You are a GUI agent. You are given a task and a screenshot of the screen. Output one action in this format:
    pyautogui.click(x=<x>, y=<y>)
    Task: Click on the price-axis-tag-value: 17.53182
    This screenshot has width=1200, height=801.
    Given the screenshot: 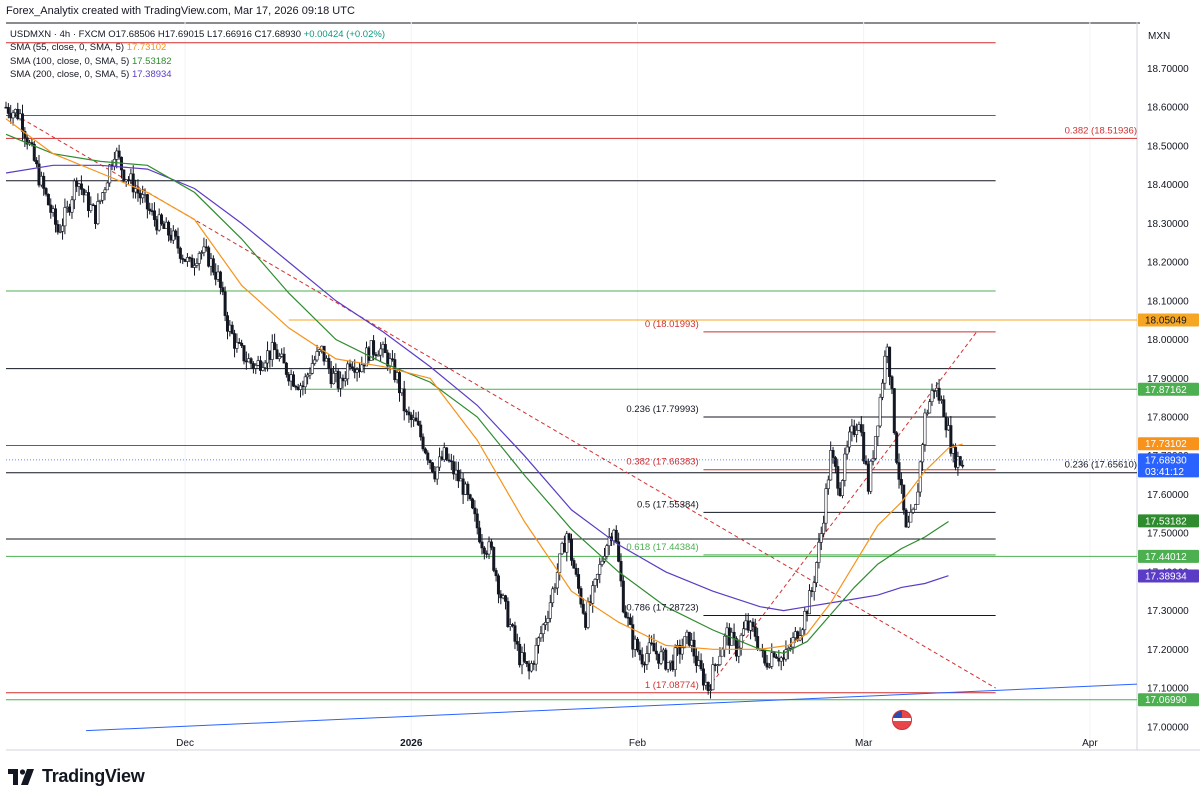 What is the action you would take?
    pyautogui.click(x=1166, y=521)
    